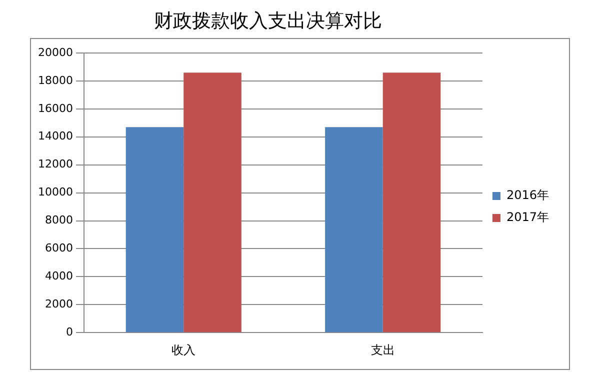 The image size is (605, 380). Describe the element at coordinates (55, 136) in the screenshot. I see `y-tick-label: 14000` at that location.